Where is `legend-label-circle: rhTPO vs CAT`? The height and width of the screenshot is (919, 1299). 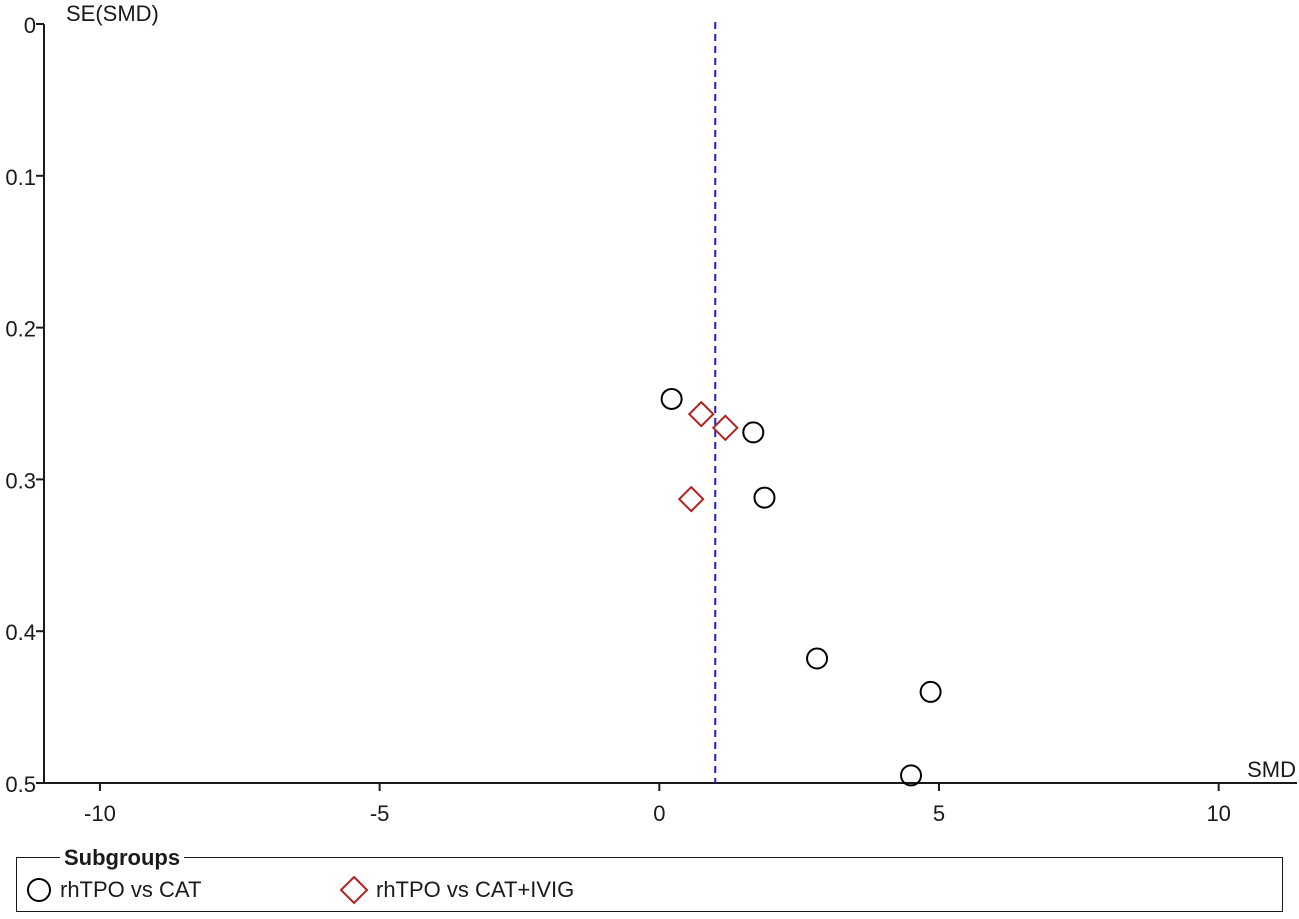
legend-label-circle: rhTPO vs CAT is located at coordinates (131, 889).